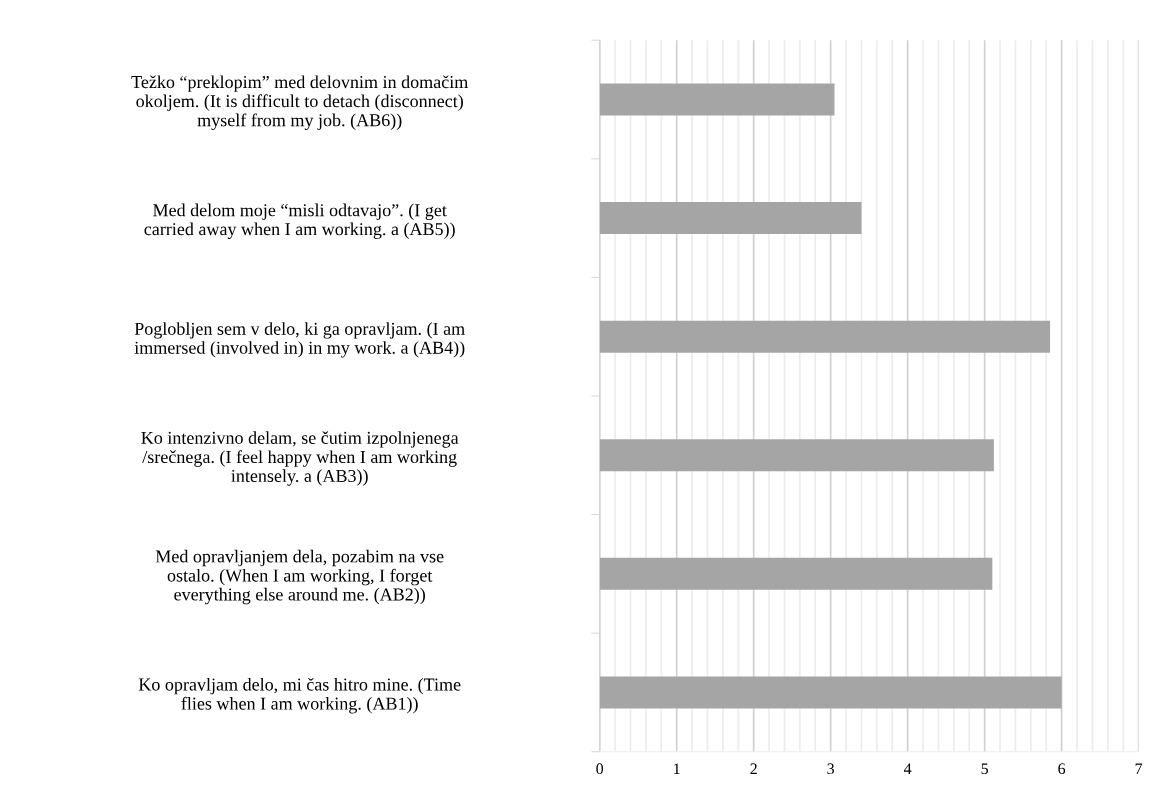 This screenshot has height=804, width=1169. I want to click on y-tick-label: Med opravljanjem dela, pozabim na vse ostalo. (When I am working, I forget everything else around me. (AB2)), so click(299, 577).